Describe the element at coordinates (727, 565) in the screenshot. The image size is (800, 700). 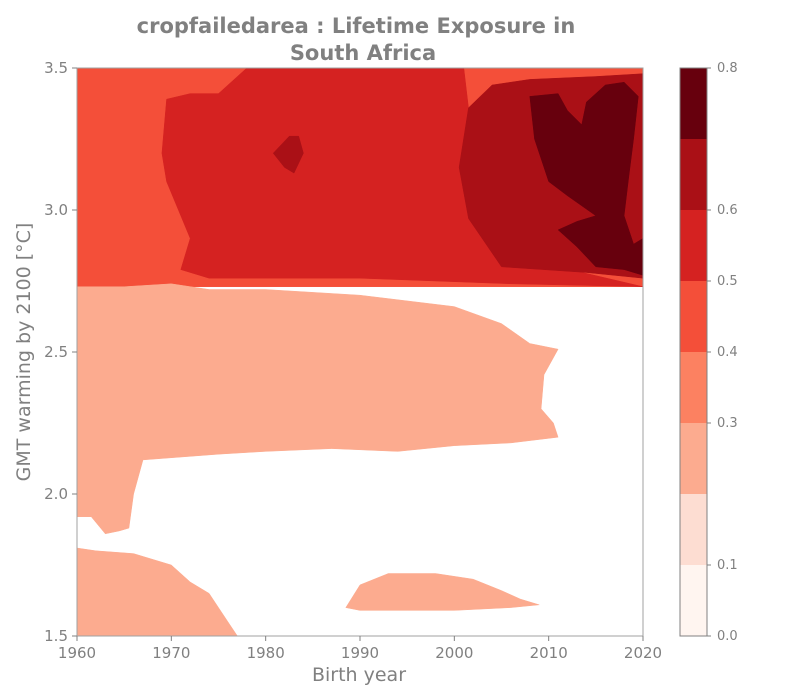
I see `colorbar-tick-label: 0.1` at that location.